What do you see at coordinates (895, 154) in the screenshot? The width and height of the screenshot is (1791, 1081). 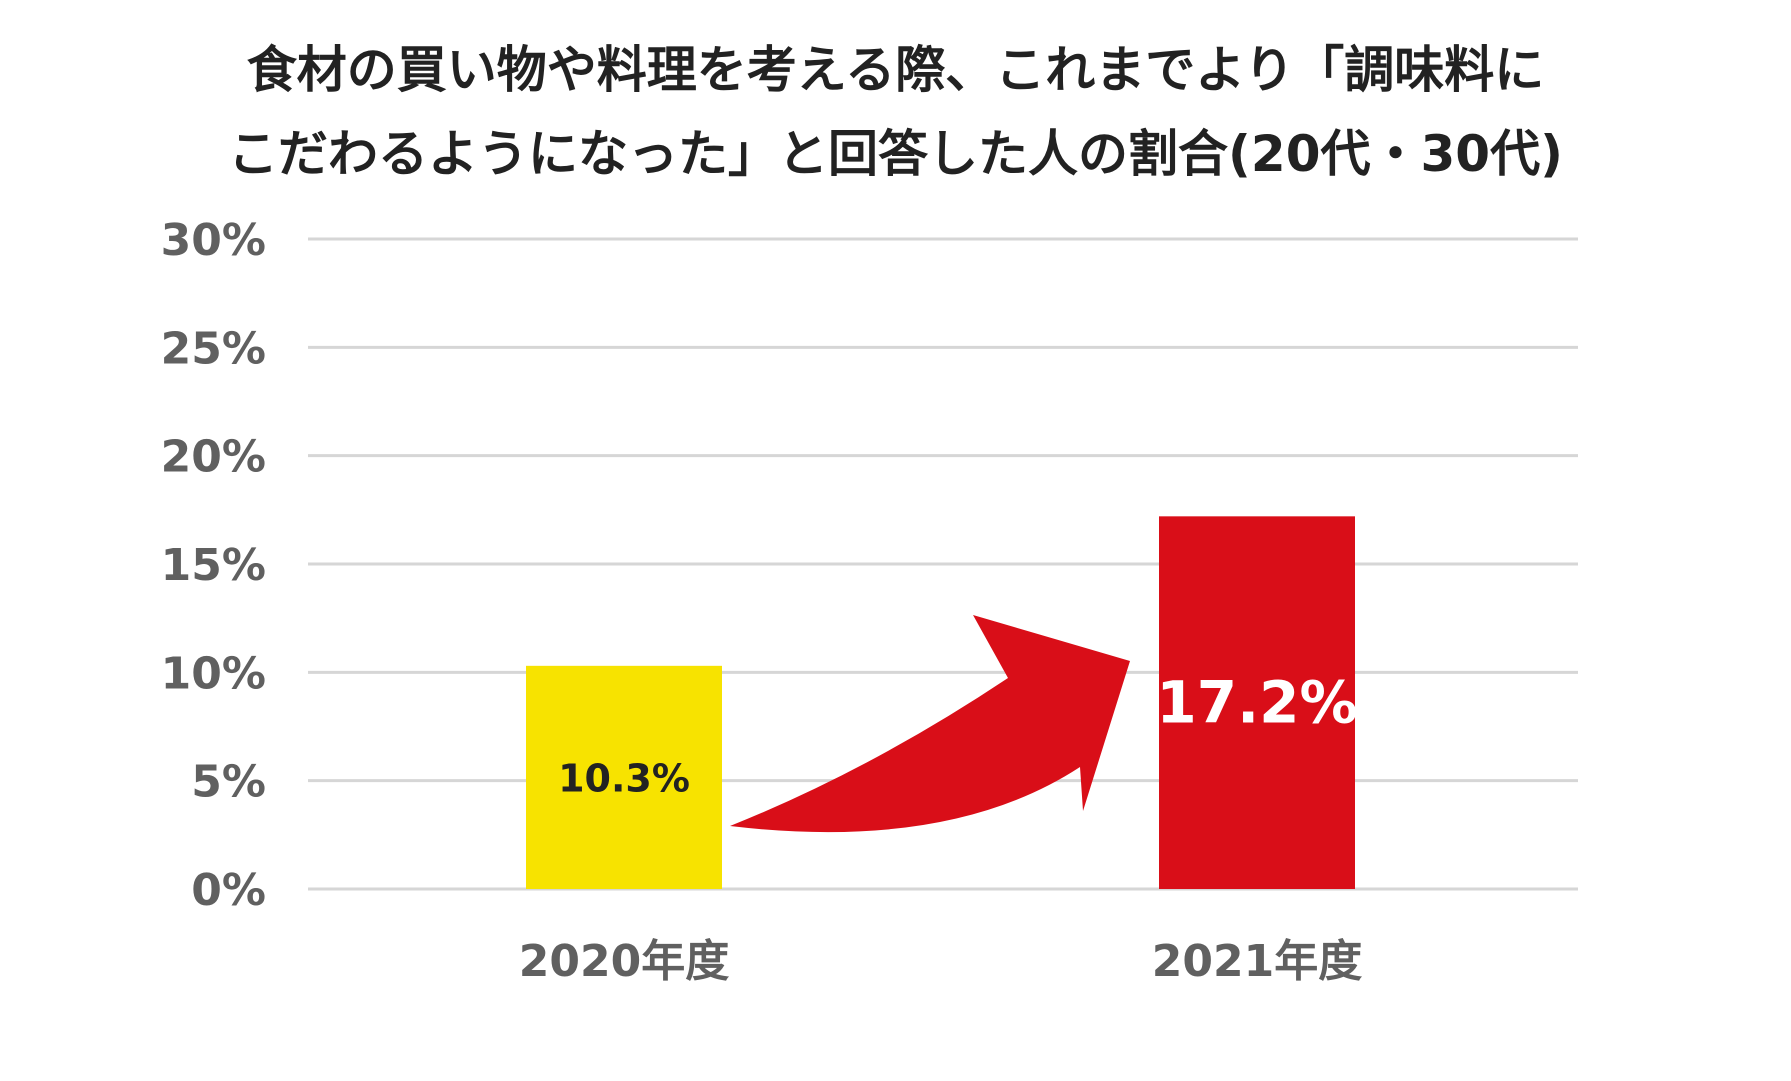 I see `chart-title-line-2: こだわるようになった」と回答した人の割合(20代・30代)` at bounding box center [895, 154].